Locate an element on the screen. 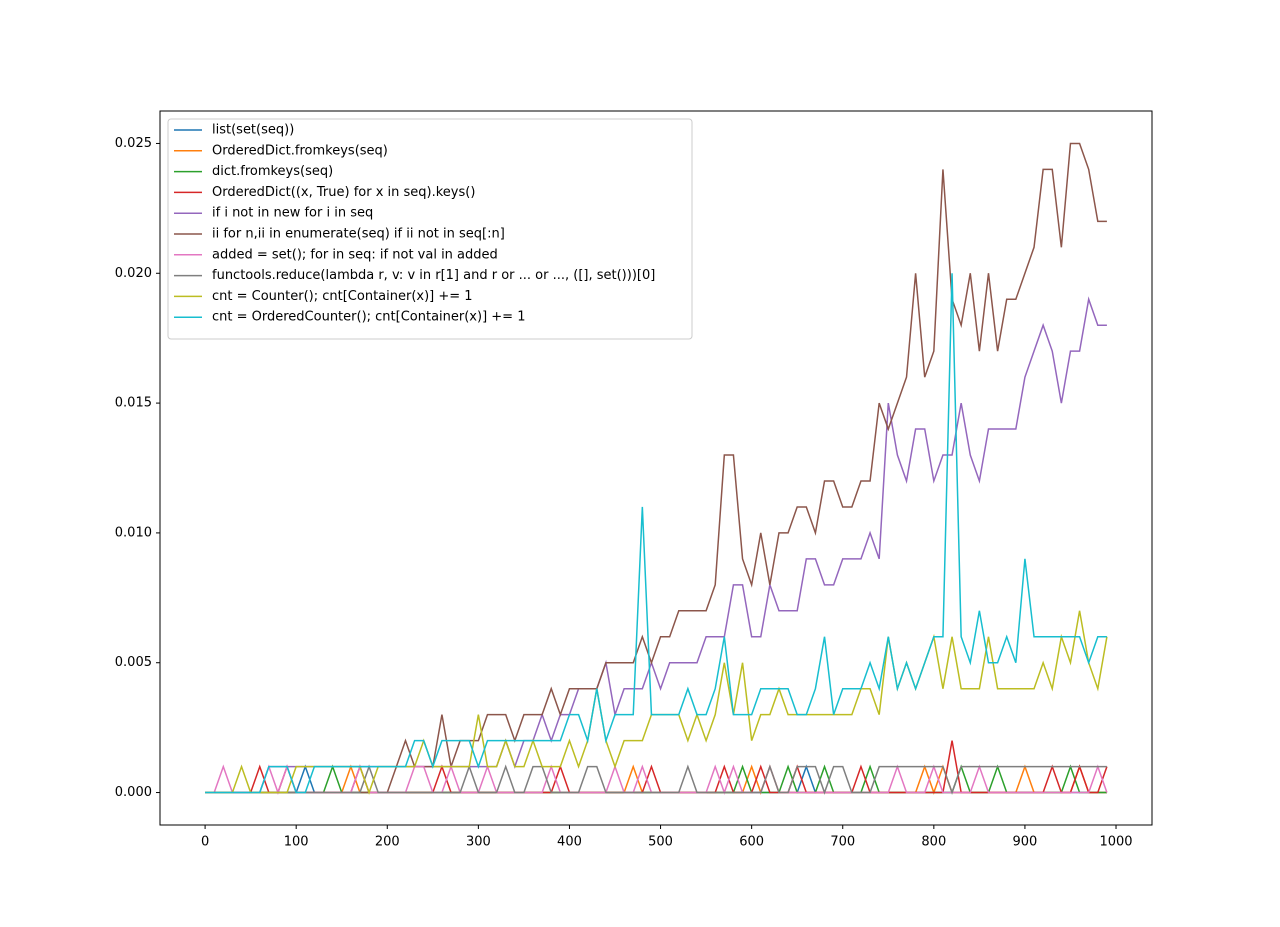 This screenshot has width=1280, height=927. x-tick-label: 600 is located at coordinates (751, 842).